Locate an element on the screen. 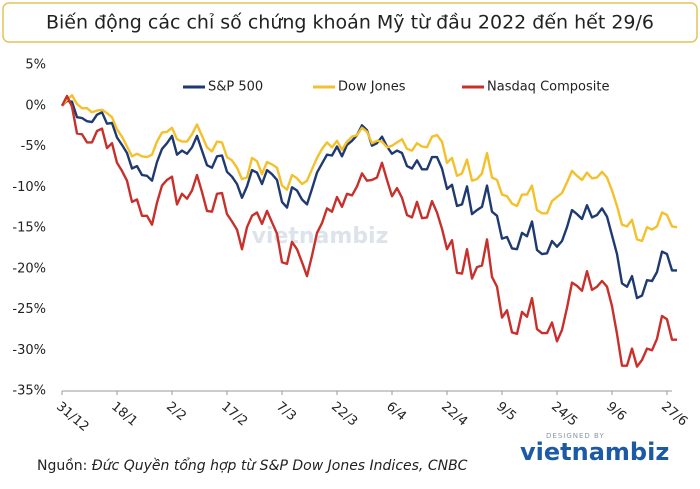 The height and width of the screenshot is (489, 700). legend-label: Nasdaq Composite is located at coordinates (548, 87).